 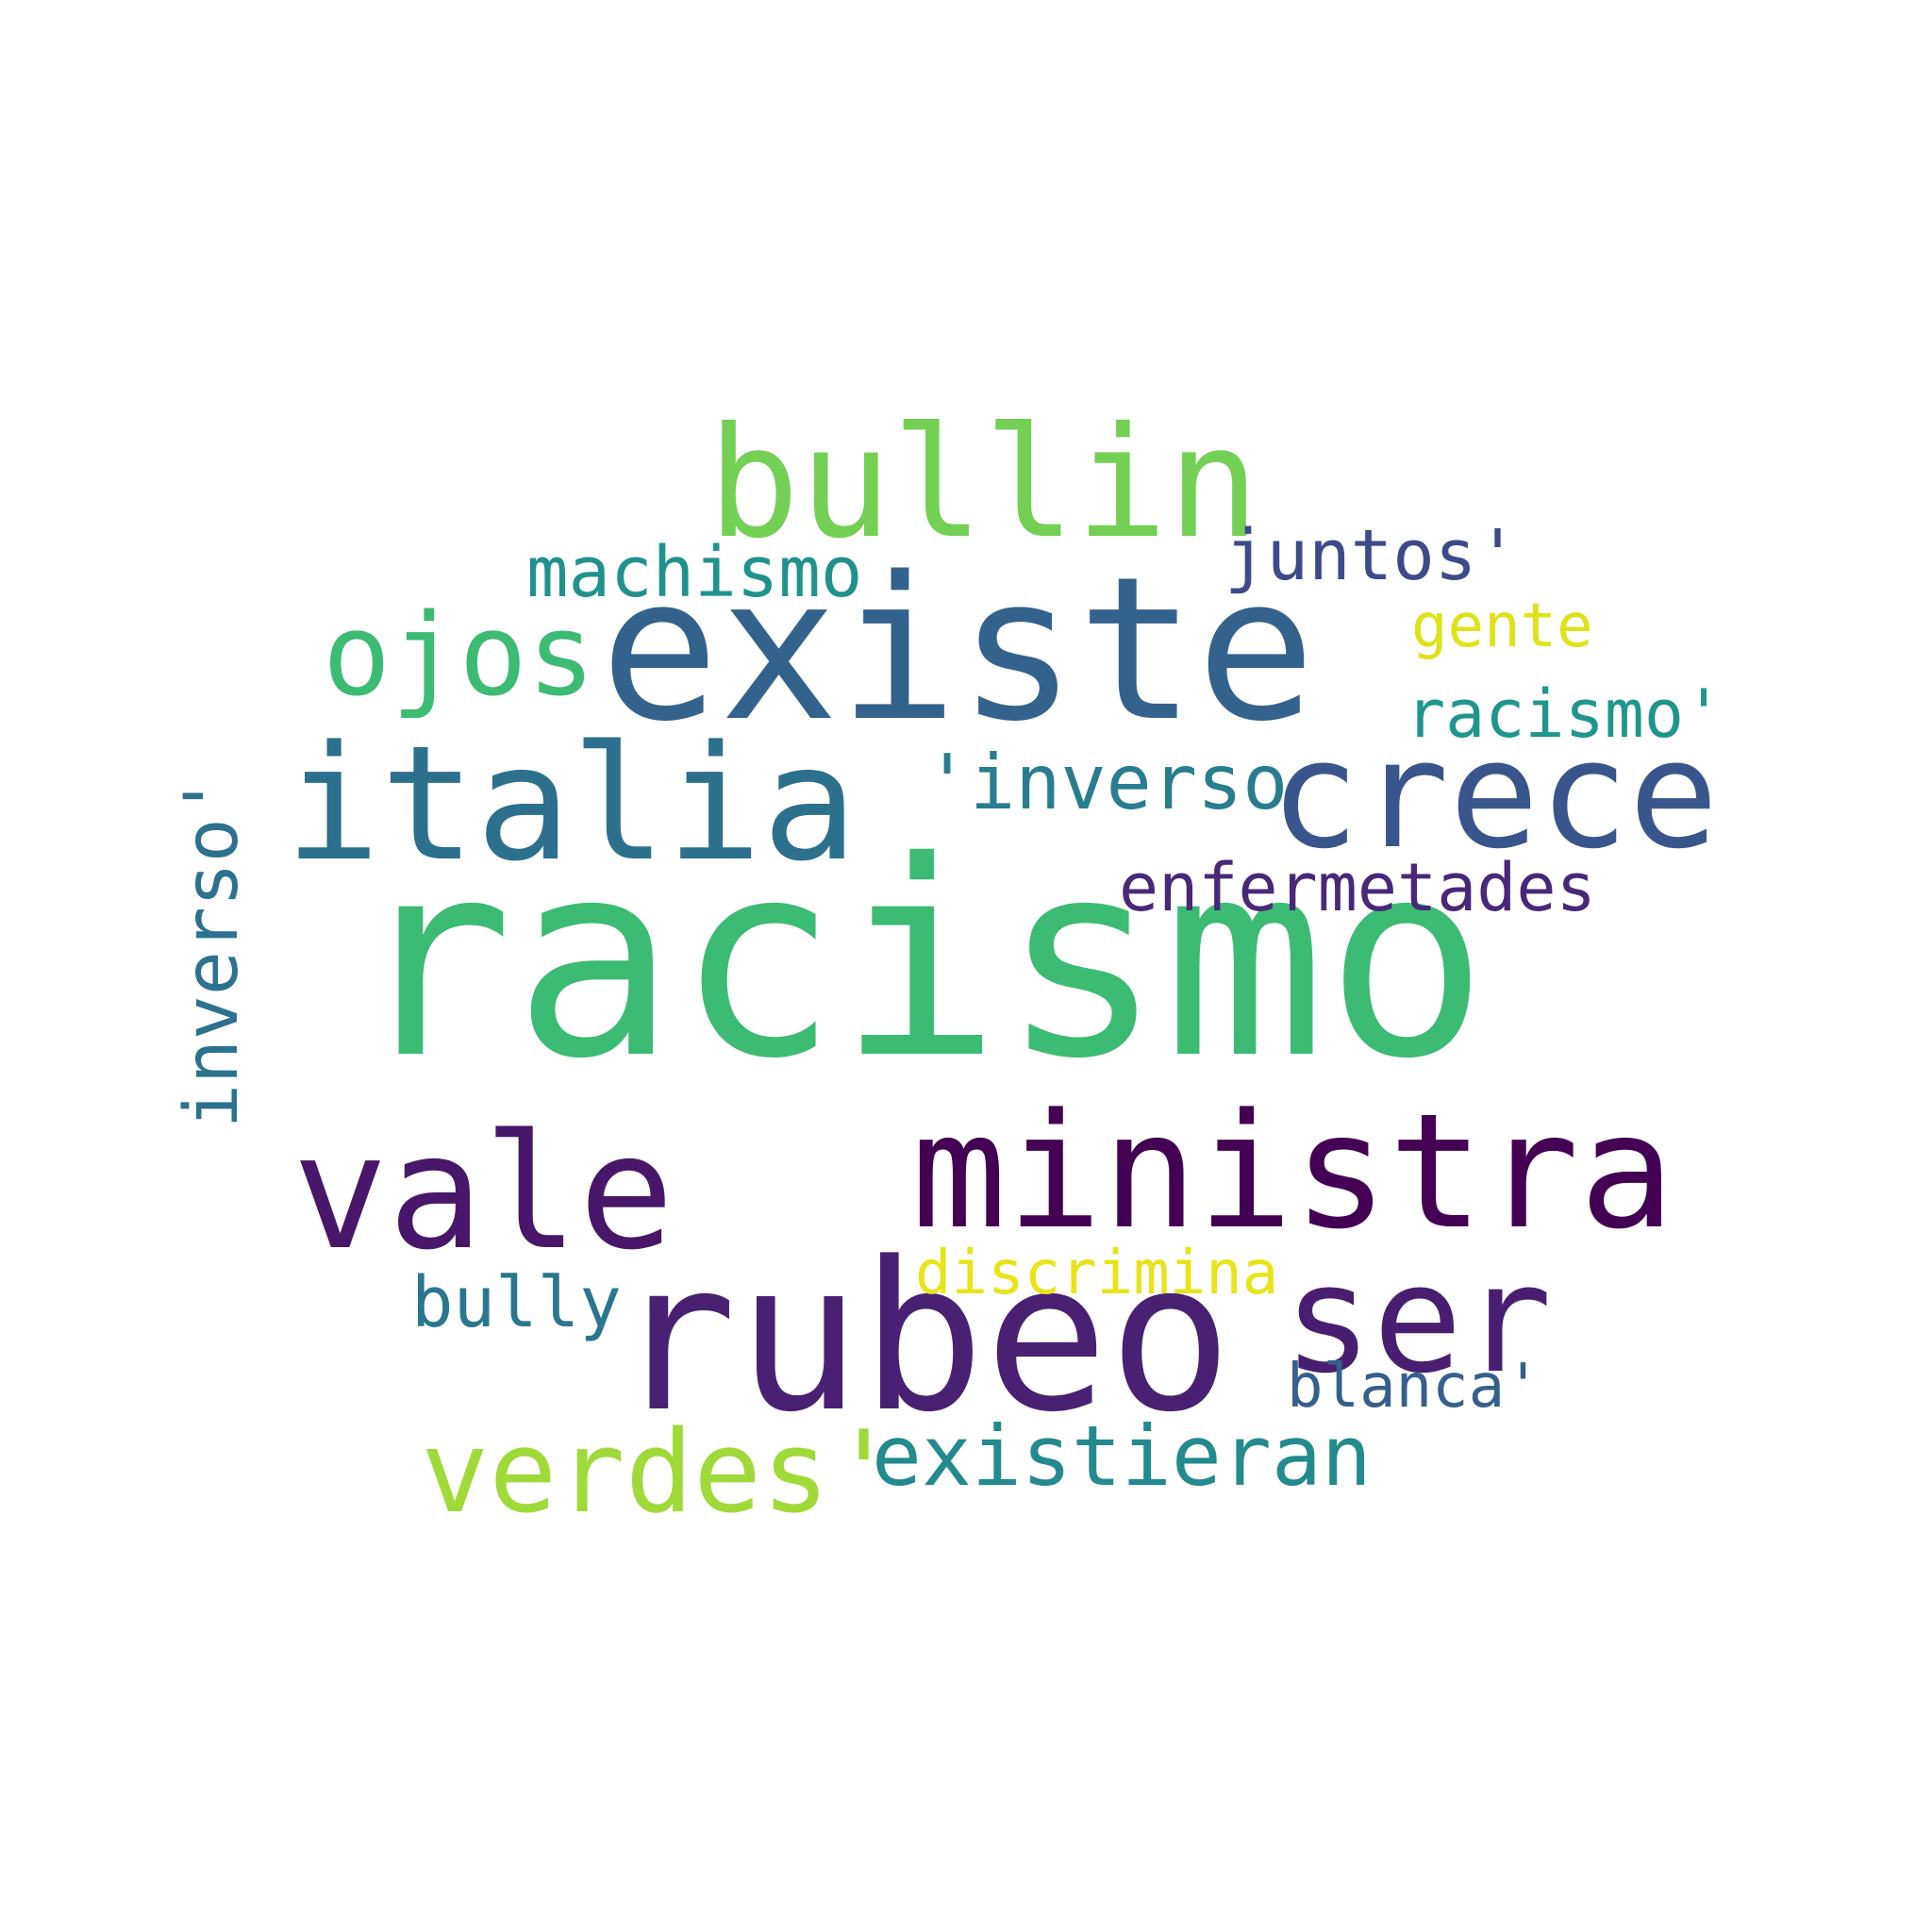 I want to click on word-bully: bully, so click(x=517, y=1302).